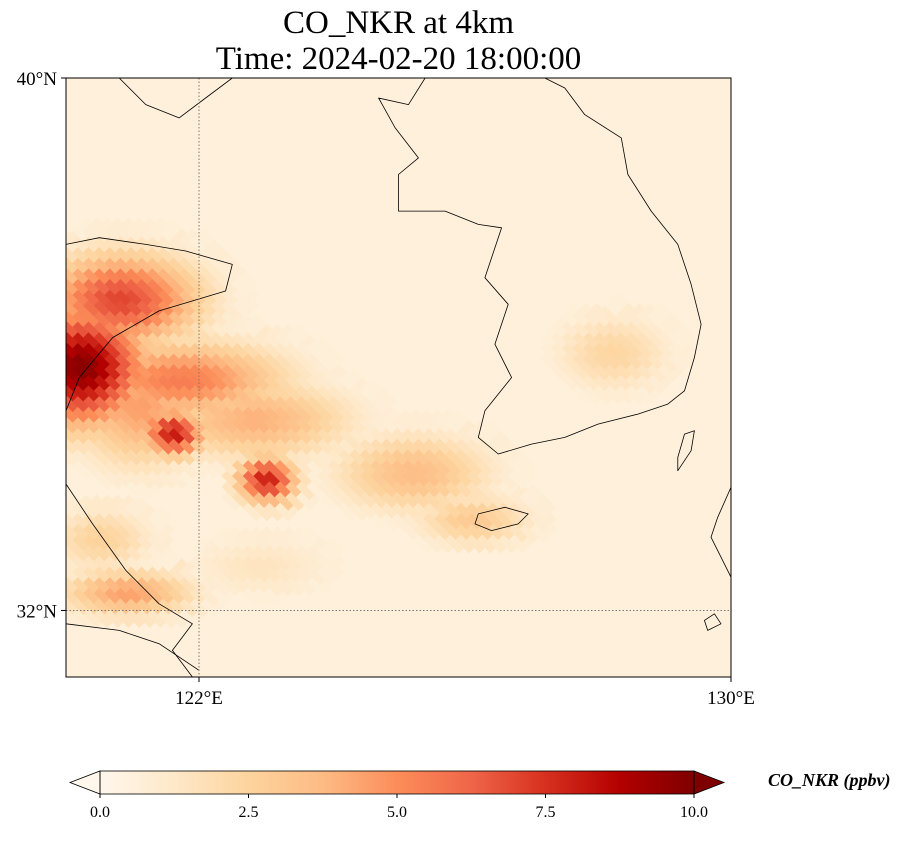 This screenshot has width=920, height=841. What do you see at coordinates (149, 324) in the screenshot?
I see `coastline-shandong-coast` at bounding box center [149, 324].